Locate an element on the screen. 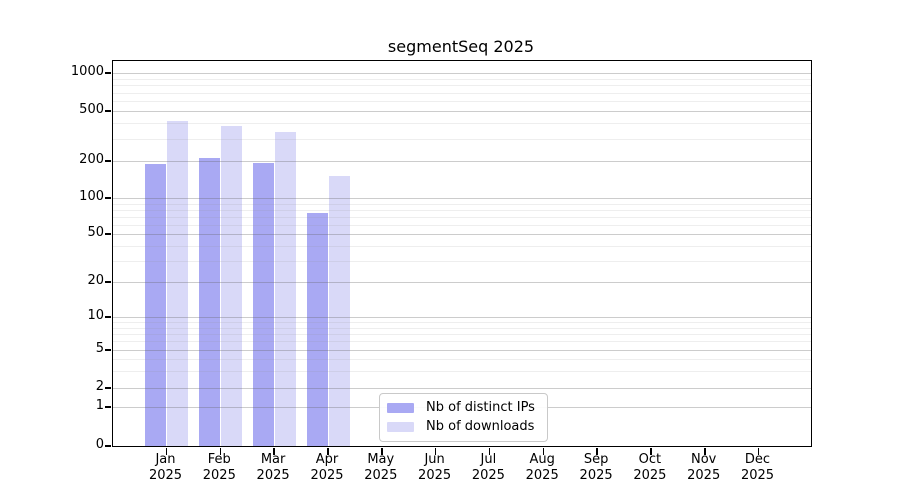  x-tick-month: Feb is located at coordinates (219, 459).